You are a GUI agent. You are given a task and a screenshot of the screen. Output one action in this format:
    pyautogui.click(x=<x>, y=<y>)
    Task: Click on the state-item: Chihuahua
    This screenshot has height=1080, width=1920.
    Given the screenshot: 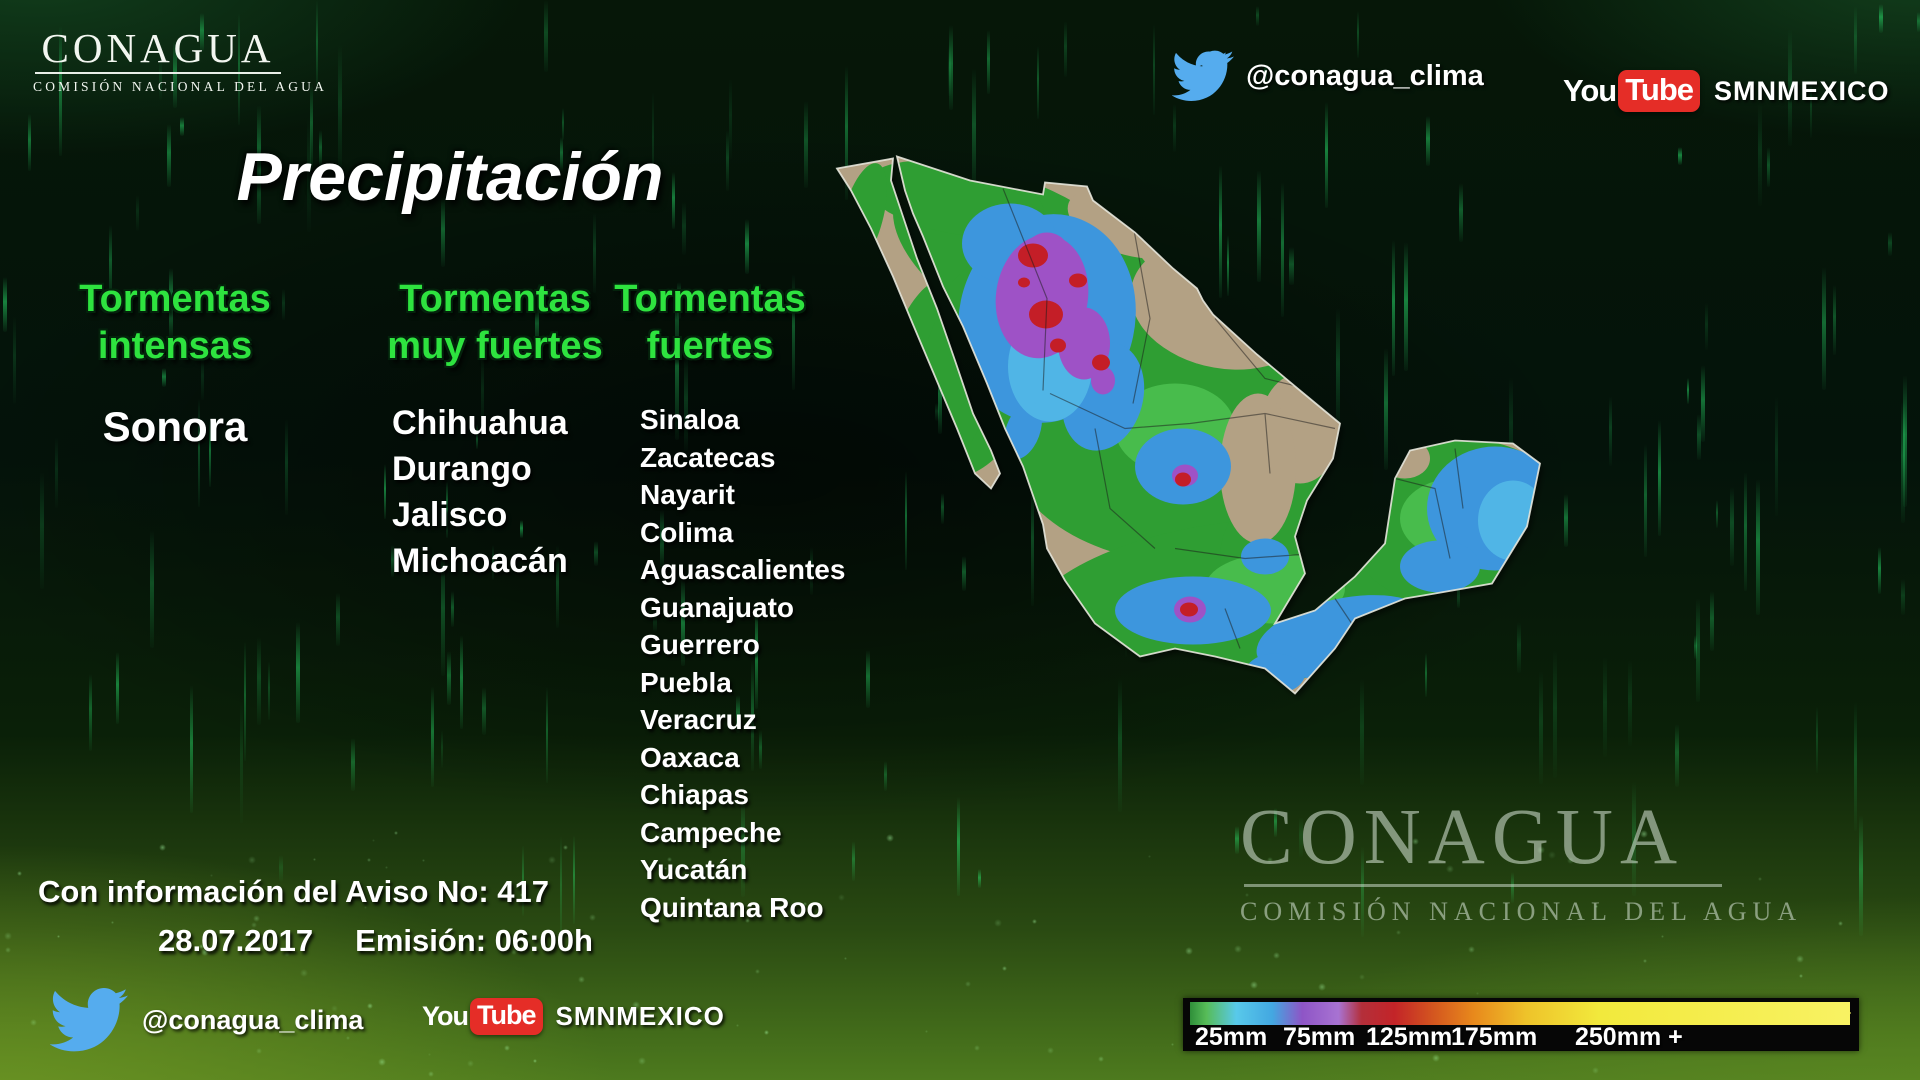 What is the action you would take?
    pyautogui.click(x=480, y=423)
    